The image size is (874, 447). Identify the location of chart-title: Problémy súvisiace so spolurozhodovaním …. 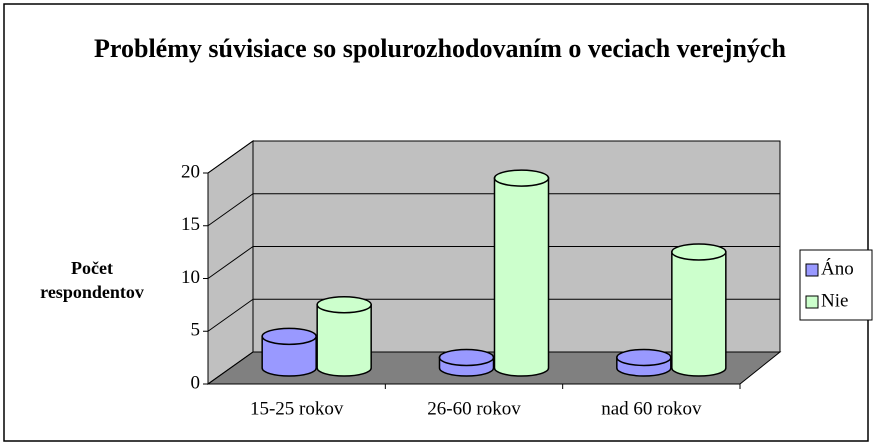
(440, 48).